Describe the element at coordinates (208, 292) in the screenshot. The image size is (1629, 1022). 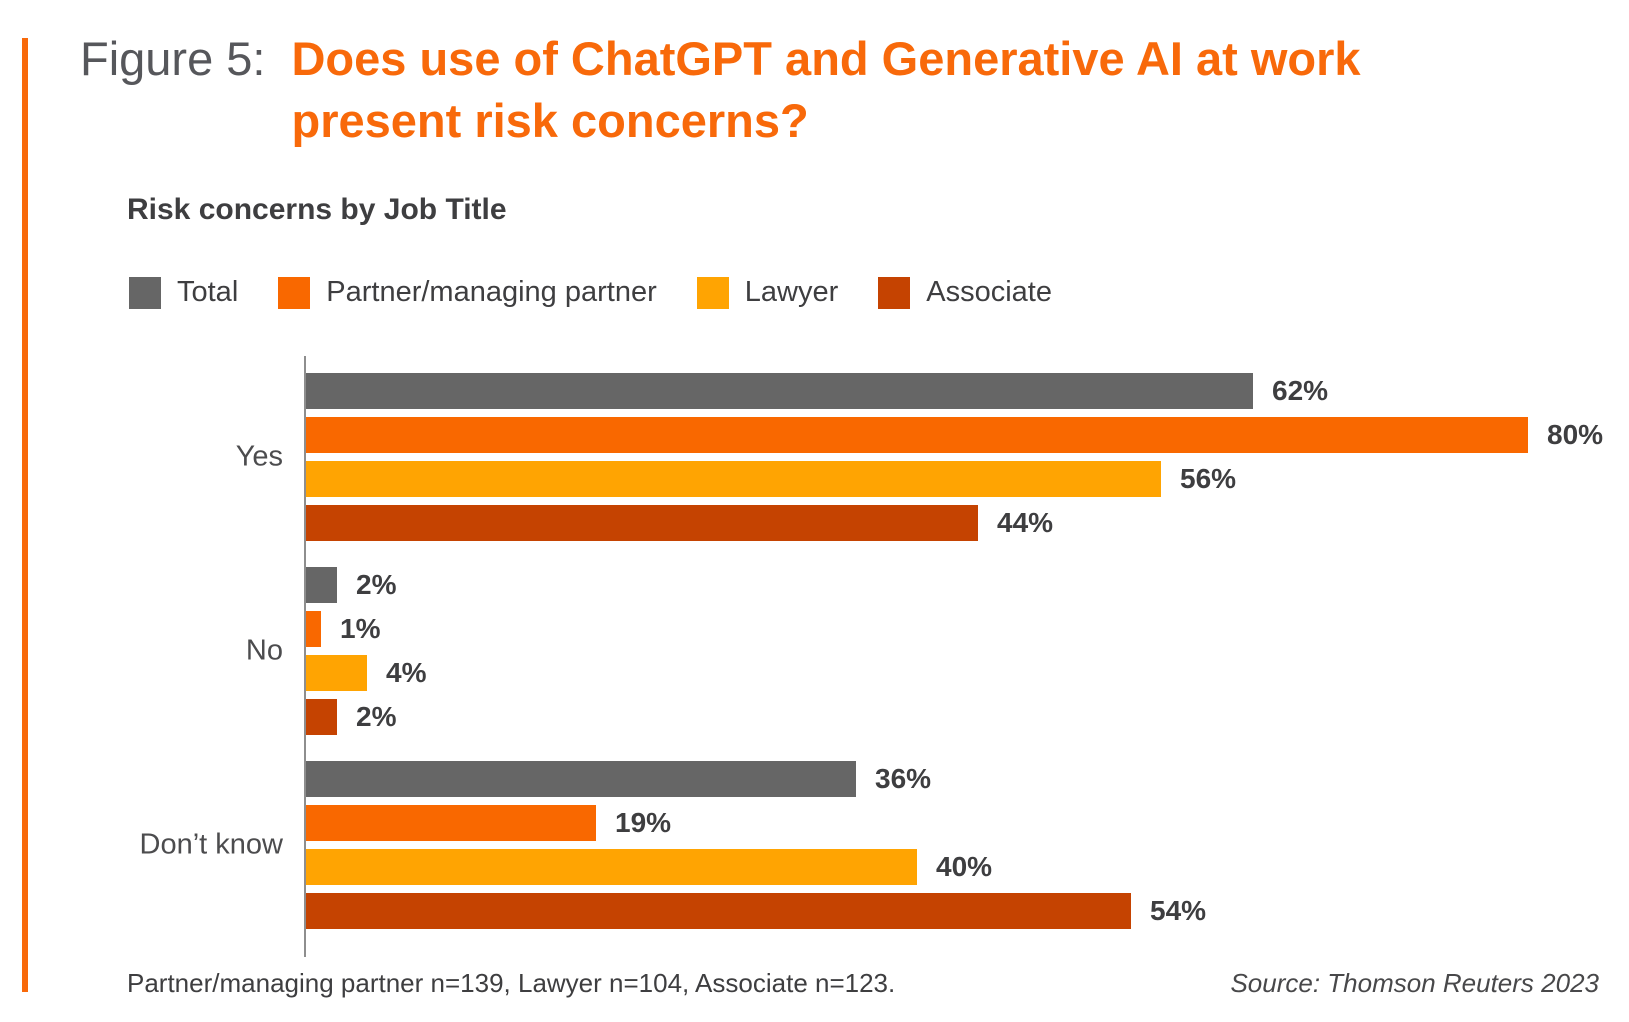
I see `legend-label: Total` at that location.